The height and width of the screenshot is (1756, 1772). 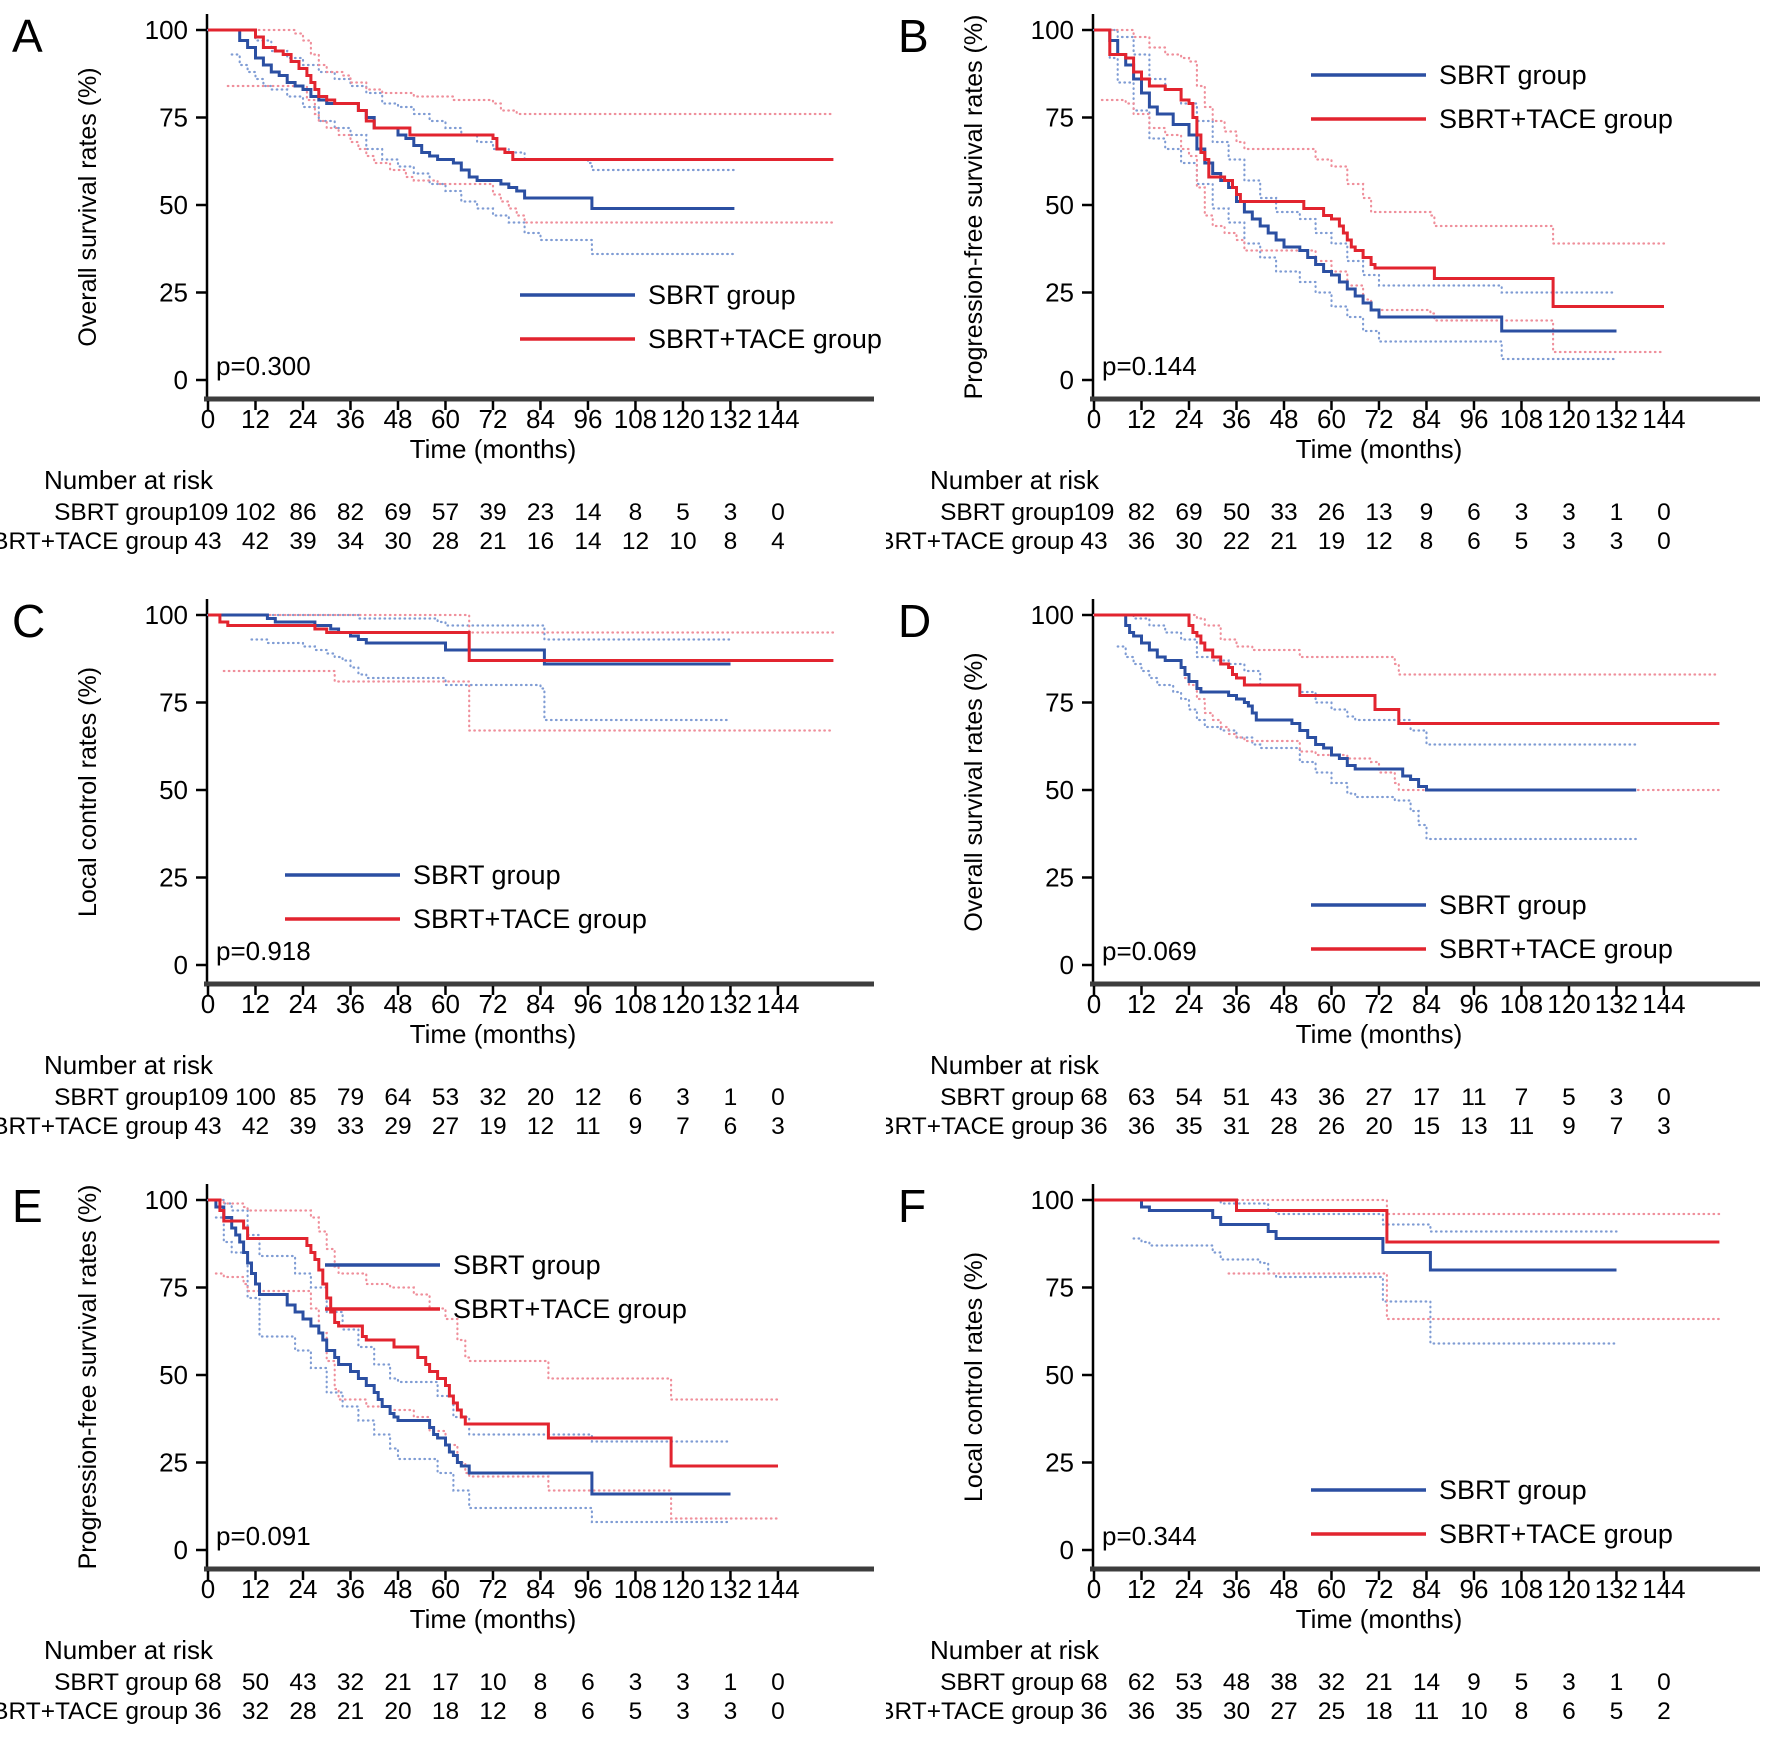 What do you see at coordinates (350, 1097) in the screenshot?
I see `risk-value: 79` at bounding box center [350, 1097].